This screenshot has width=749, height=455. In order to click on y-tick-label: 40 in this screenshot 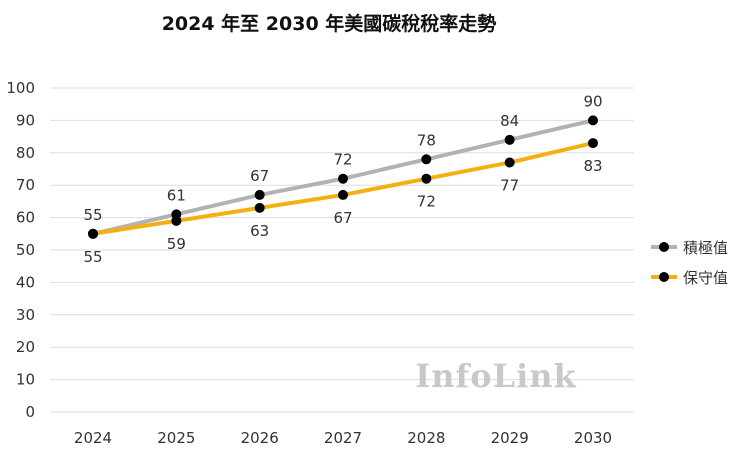, I will do `click(25, 282)`.